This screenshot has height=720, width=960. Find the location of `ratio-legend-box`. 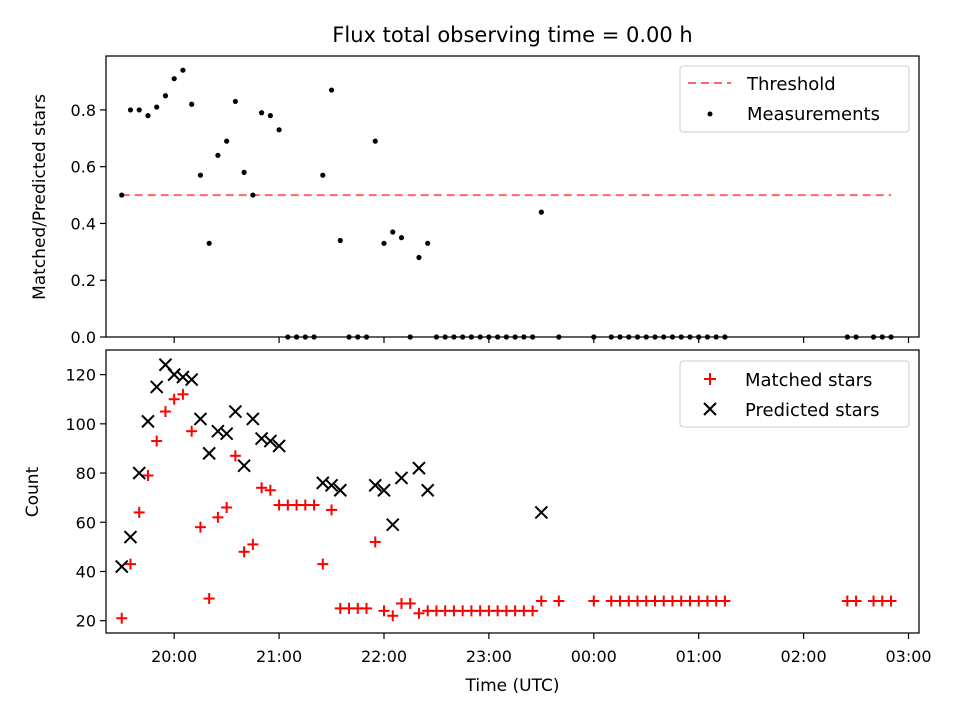

ratio-legend-box is located at coordinates (794, 99).